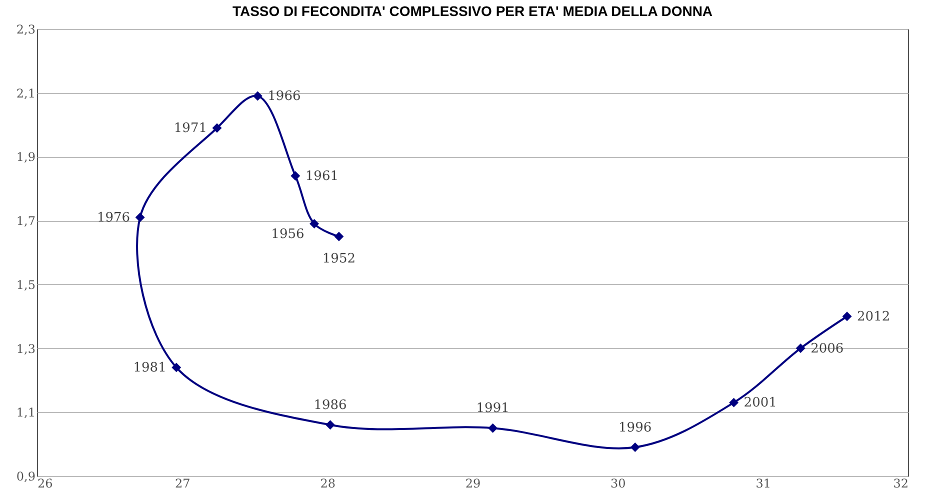 The height and width of the screenshot is (499, 933). I want to click on x-tick-label: 29, so click(473, 483).